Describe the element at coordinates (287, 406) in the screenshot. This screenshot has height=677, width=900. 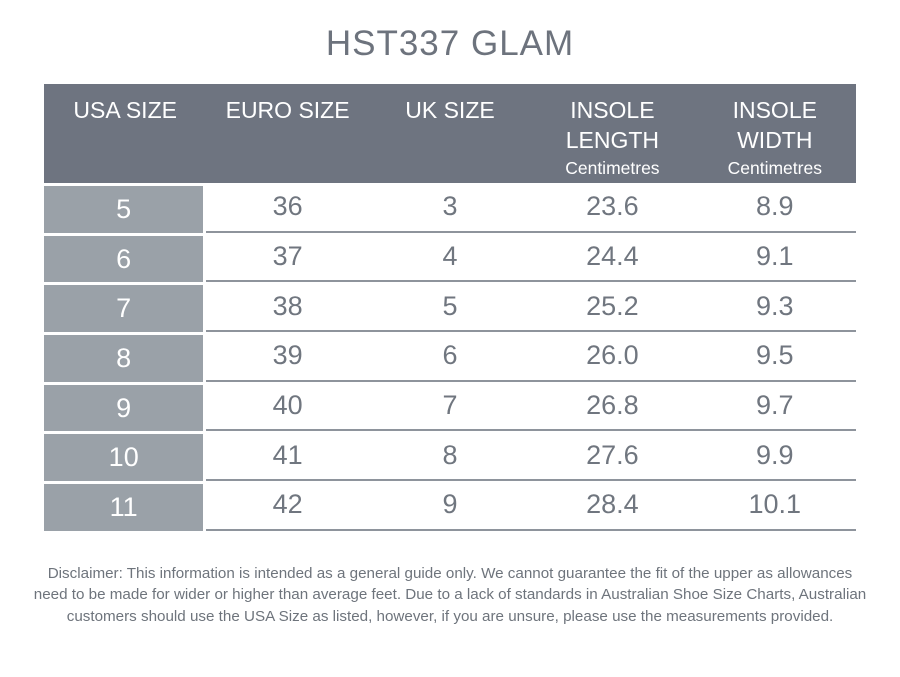
I see `euro-size-cell: 40` at that location.